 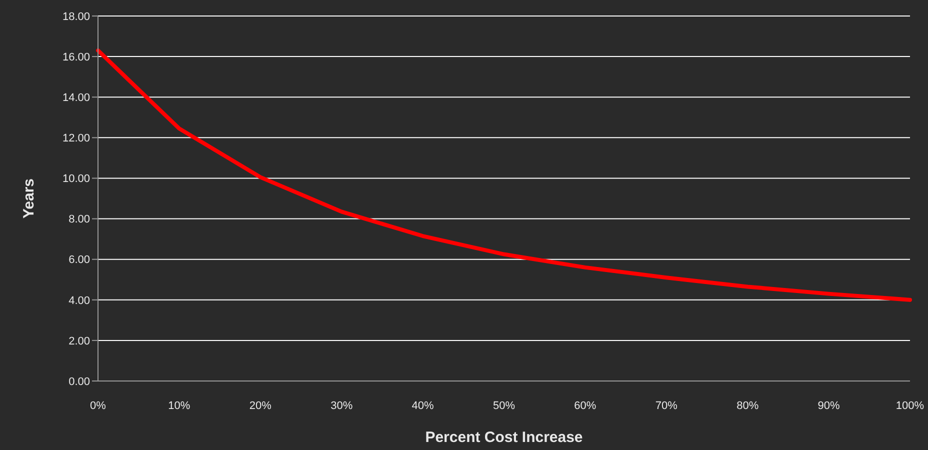 I want to click on x-tick-label: 10%, so click(x=179, y=406).